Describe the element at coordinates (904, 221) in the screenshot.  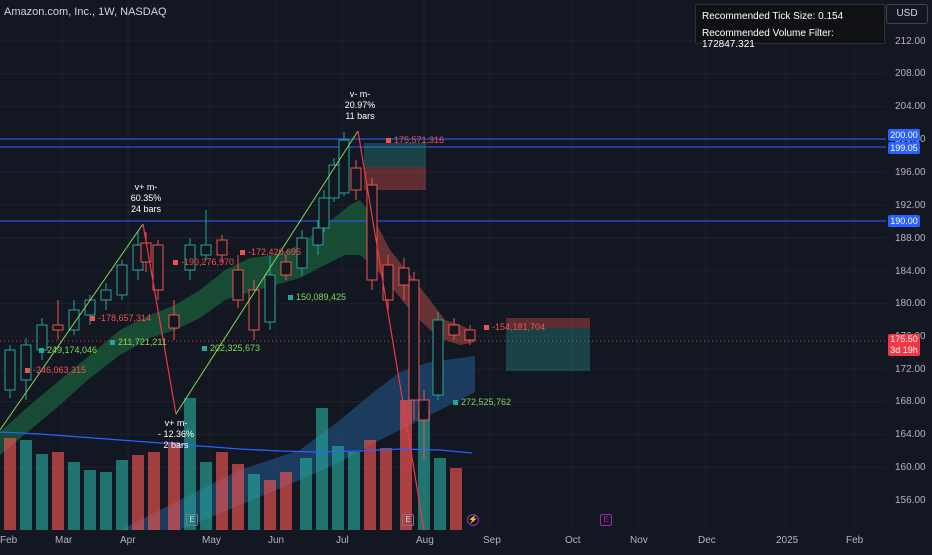
I see `price-tag-190: 190.00` at that location.